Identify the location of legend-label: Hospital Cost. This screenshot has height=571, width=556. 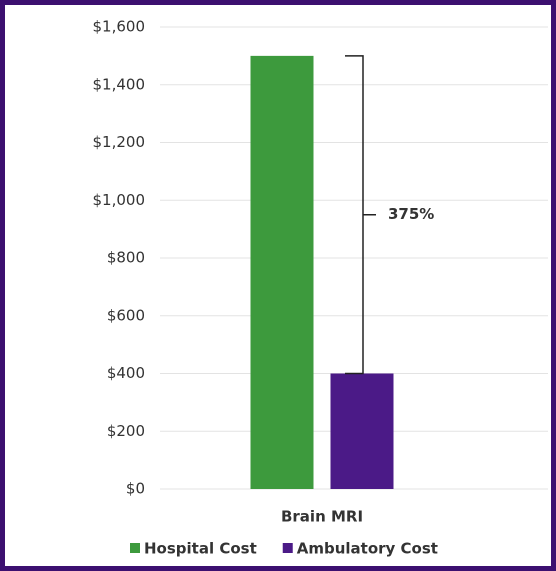
(200, 549).